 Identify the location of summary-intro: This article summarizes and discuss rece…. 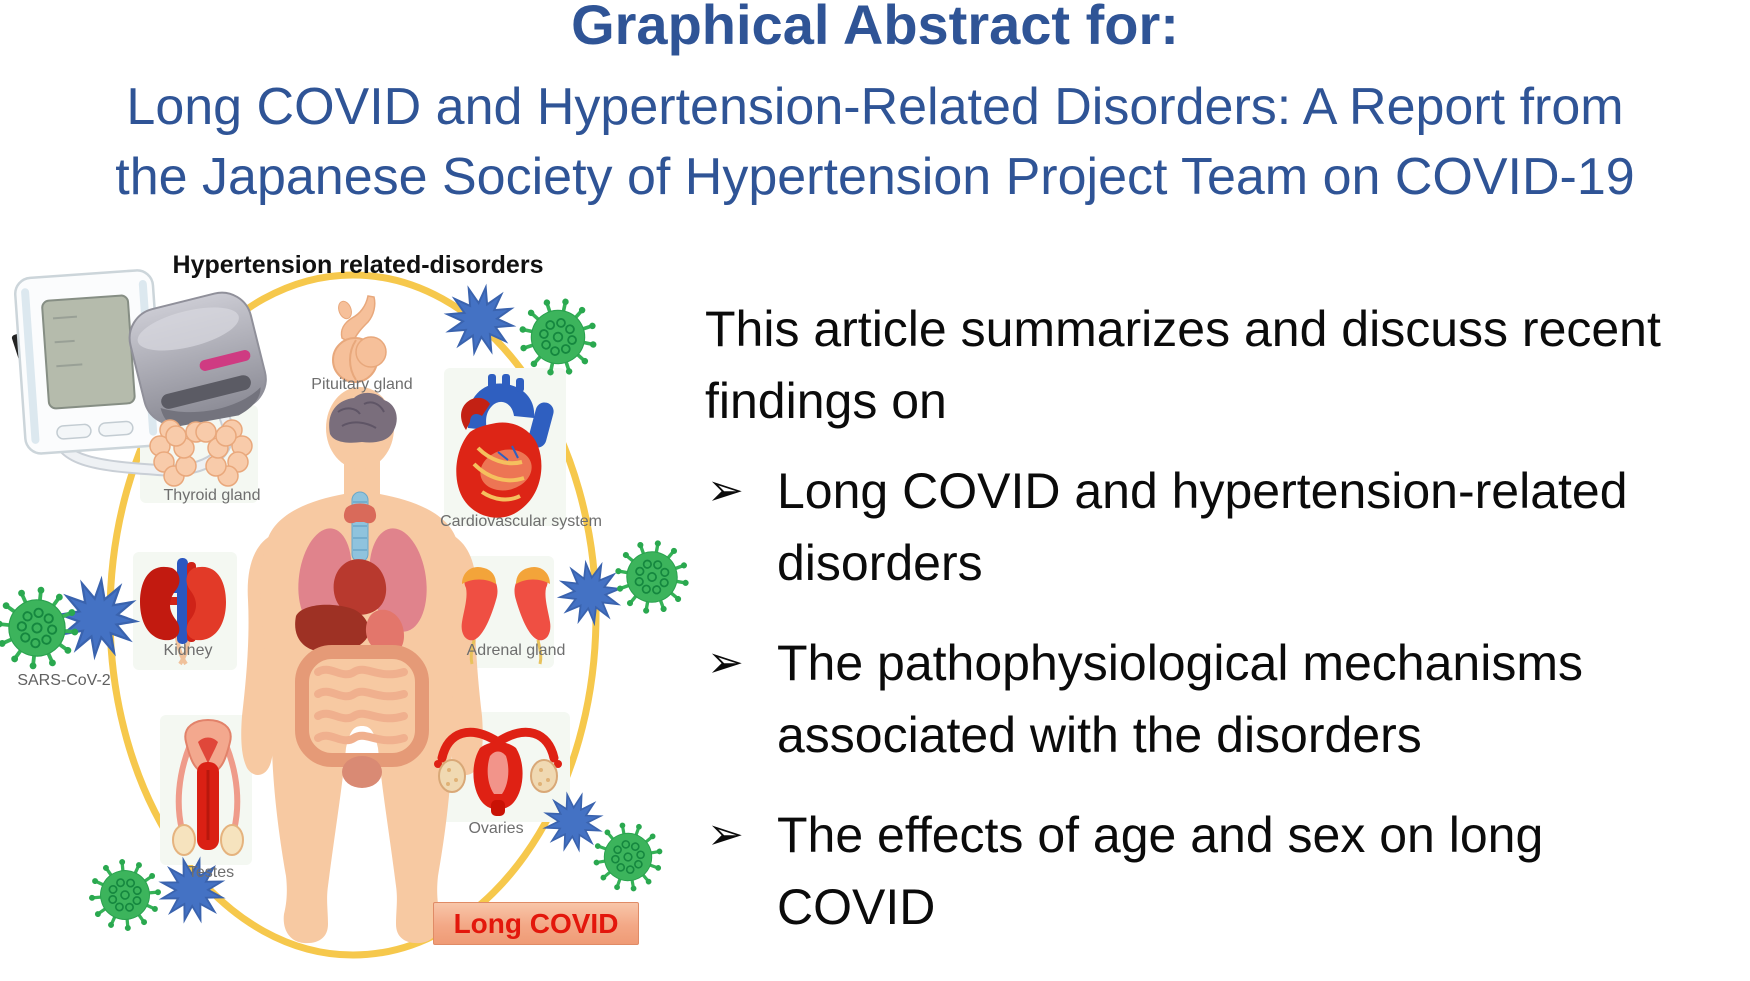
(1183, 365).